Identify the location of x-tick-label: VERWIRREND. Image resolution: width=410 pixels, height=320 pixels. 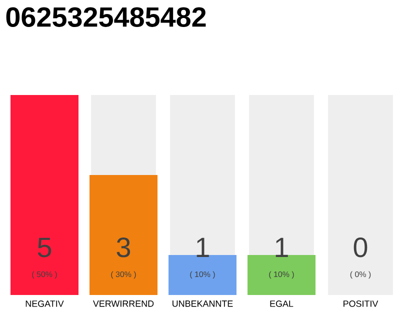
(123, 303).